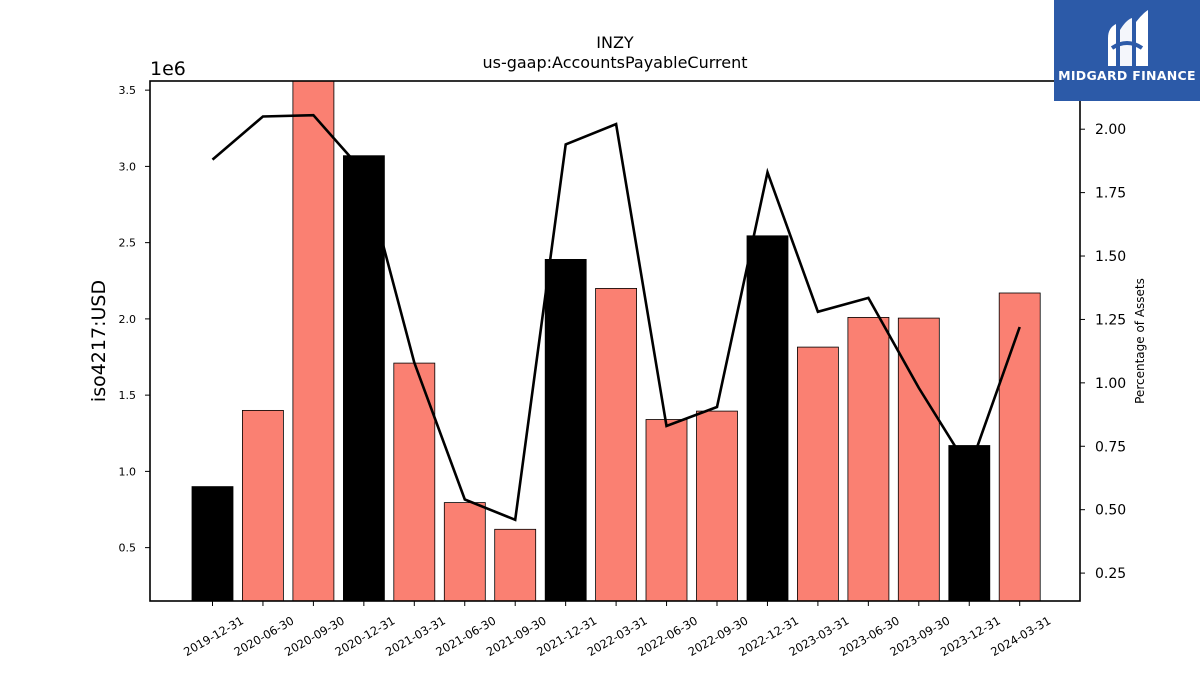  I want to click on chart-title: INZY, so click(615, 42).